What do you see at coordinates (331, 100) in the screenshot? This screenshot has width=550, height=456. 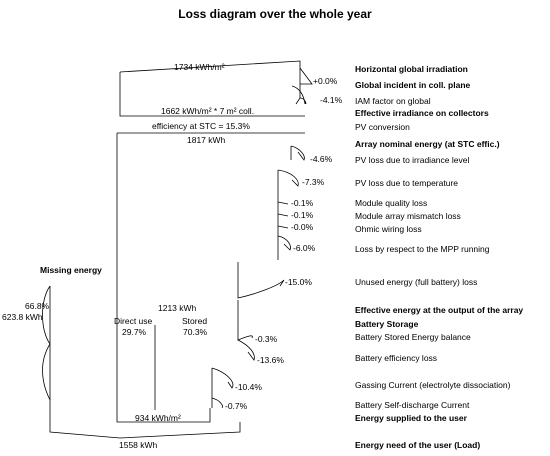 I see `pct-iam: -4.1%` at bounding box center [331, 100].